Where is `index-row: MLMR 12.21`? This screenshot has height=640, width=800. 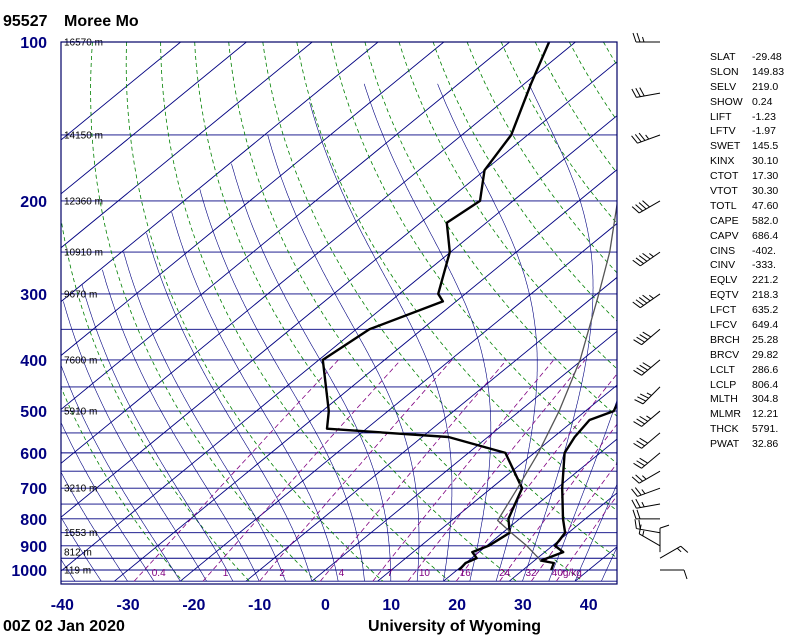
index-row: MLMR 12.21 is located at coordinates (753, 414).